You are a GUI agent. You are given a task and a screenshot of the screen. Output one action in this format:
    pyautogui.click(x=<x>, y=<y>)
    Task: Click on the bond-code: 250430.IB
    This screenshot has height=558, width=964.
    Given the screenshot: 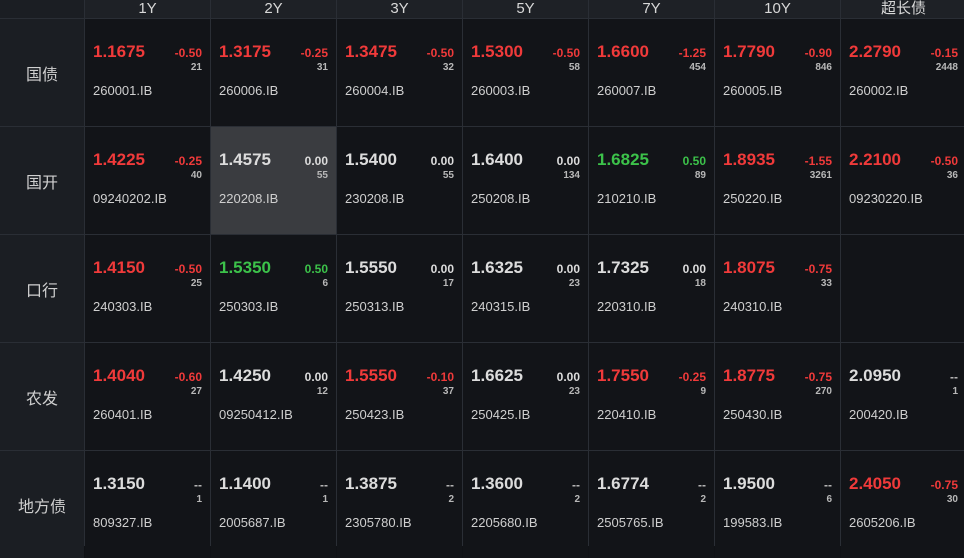 What is the action you would take?
    pyautogui.click(x=753, y=414)
    